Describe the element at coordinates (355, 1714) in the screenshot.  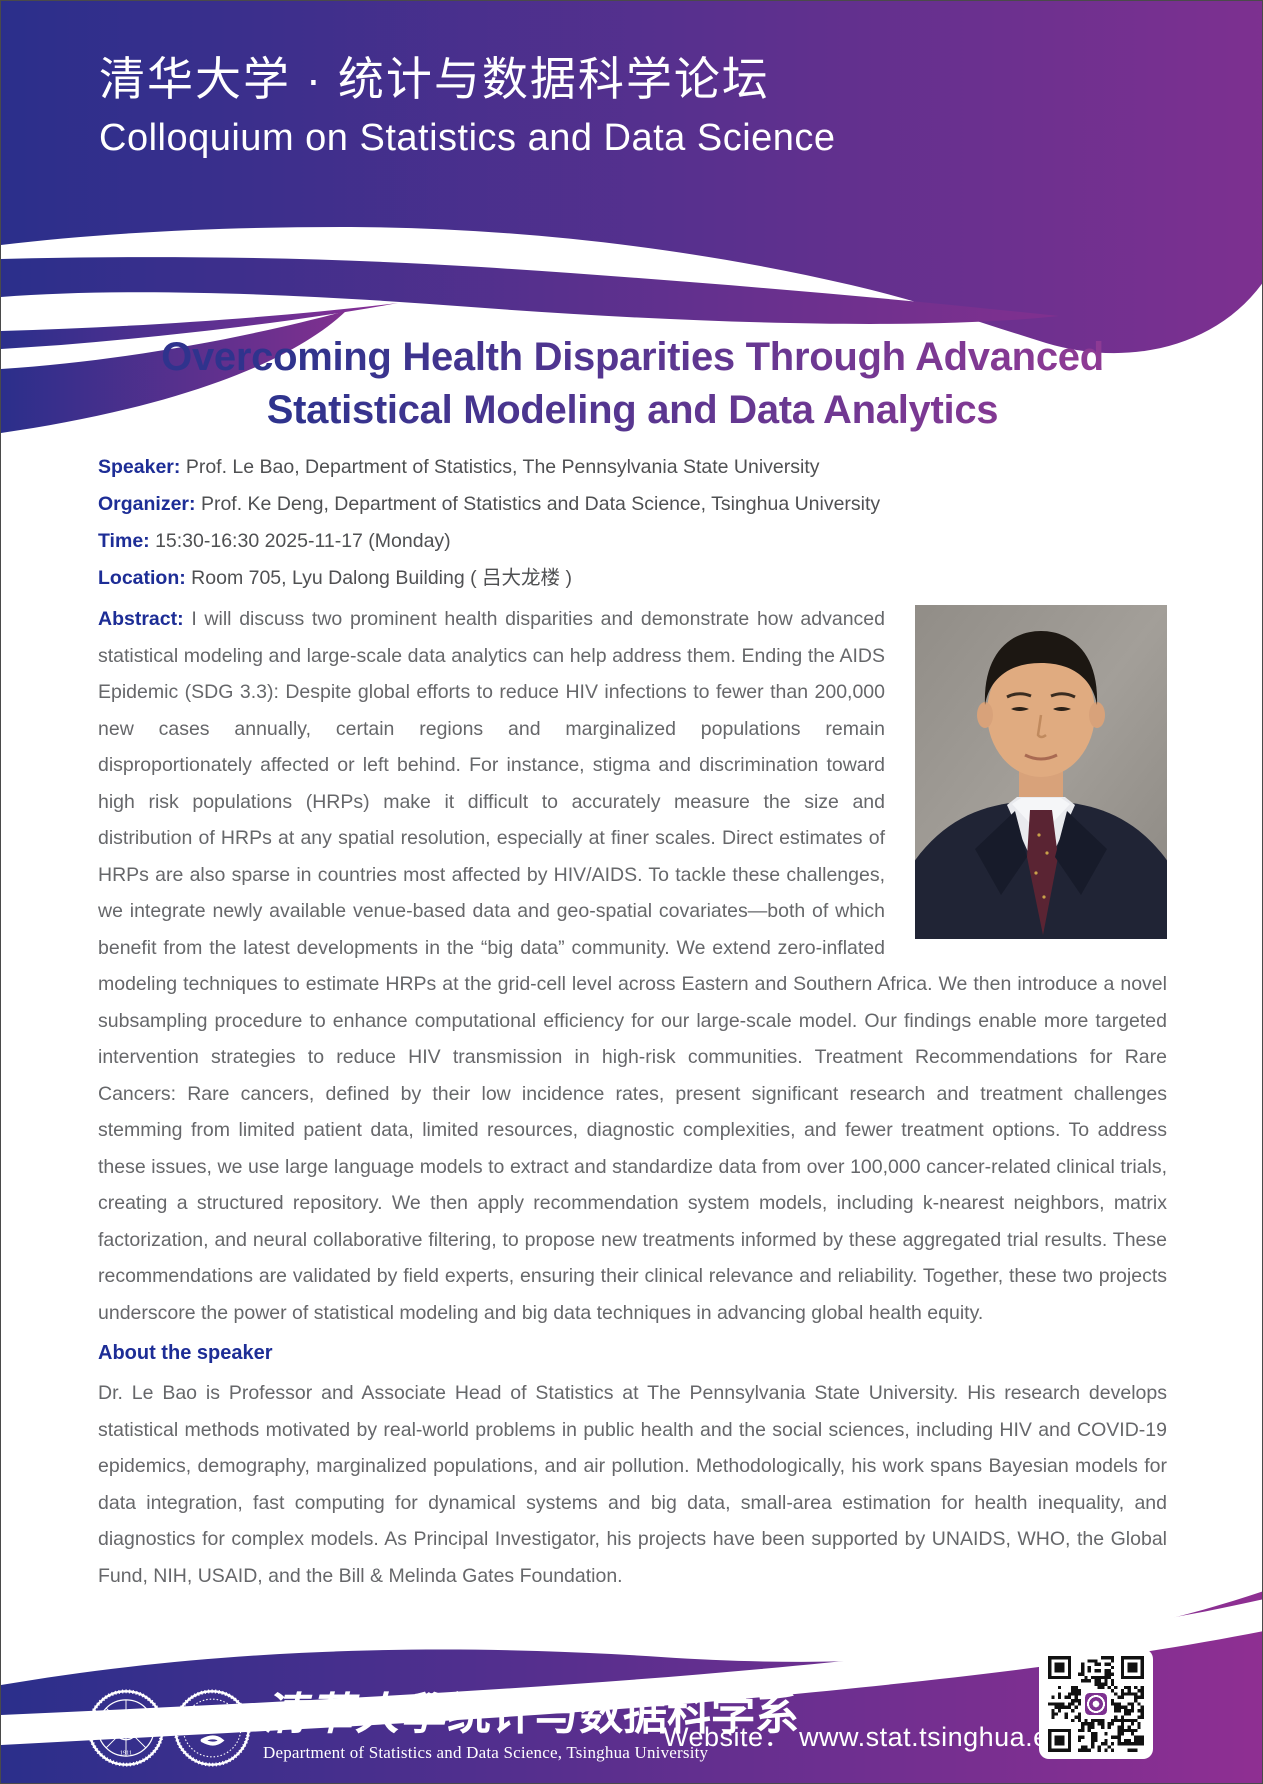
I see `dept-zh-calligraphy: 清華大學` at that location.